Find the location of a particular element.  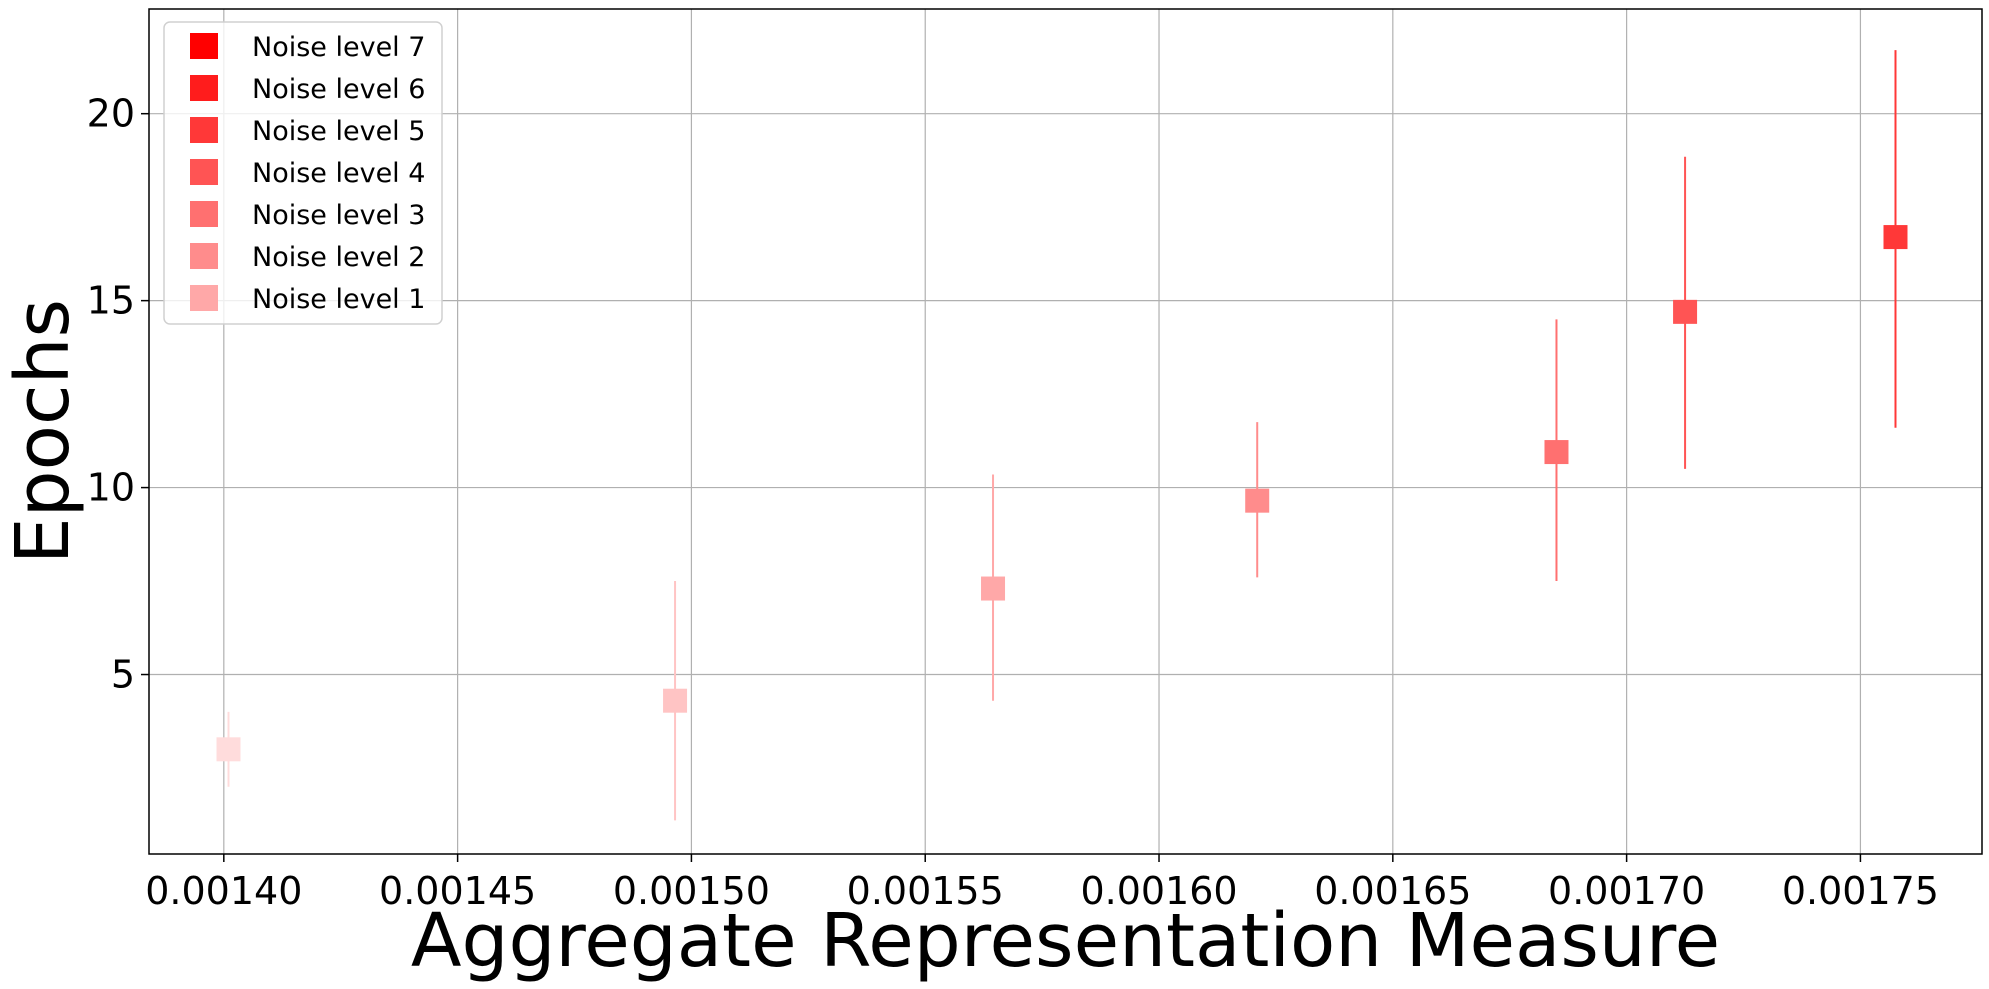

y-tick-label: 5 is located at coordinates (123, 675).